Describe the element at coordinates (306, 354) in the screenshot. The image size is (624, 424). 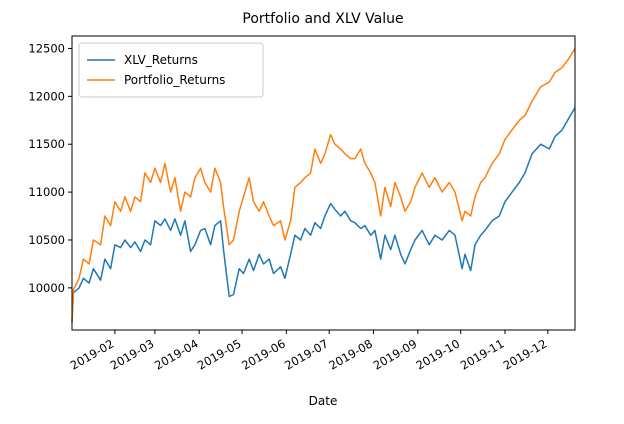
I see `x-tick-label: 2019-07` at that location.